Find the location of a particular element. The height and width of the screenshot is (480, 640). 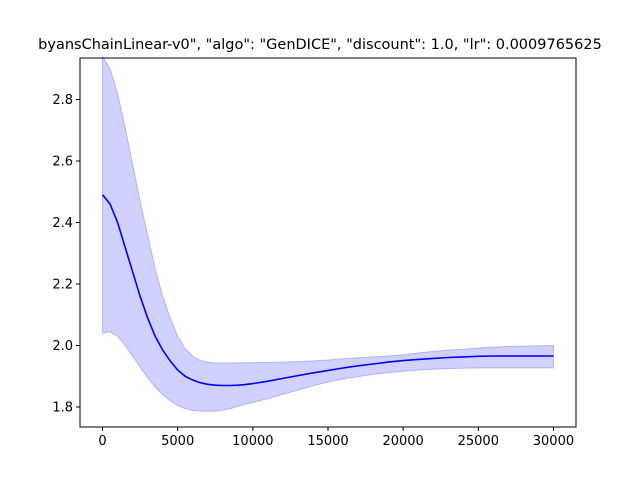

y-tick-label: 2.0 is located at coordinates (62, 346).